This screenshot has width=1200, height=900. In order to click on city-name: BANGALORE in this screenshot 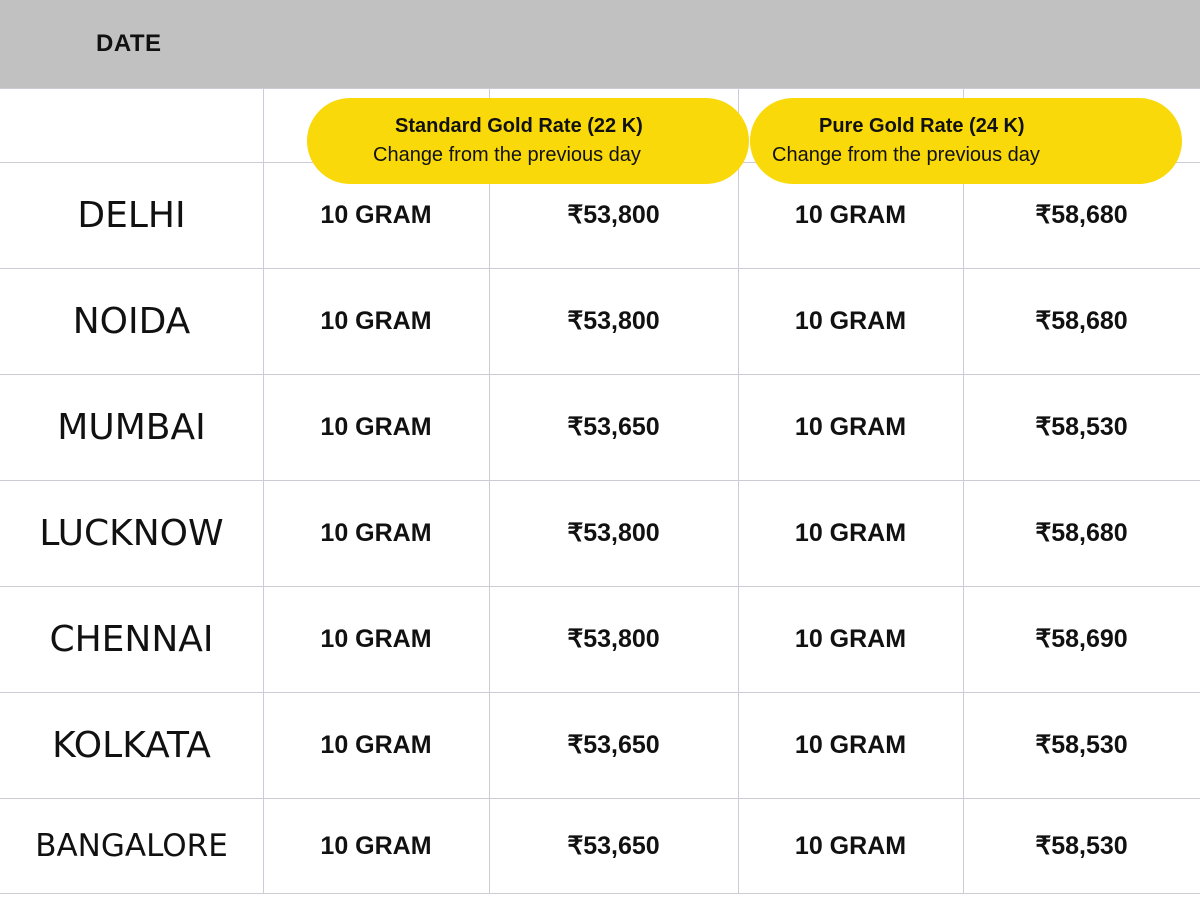, I will do `click(131, 846)`.